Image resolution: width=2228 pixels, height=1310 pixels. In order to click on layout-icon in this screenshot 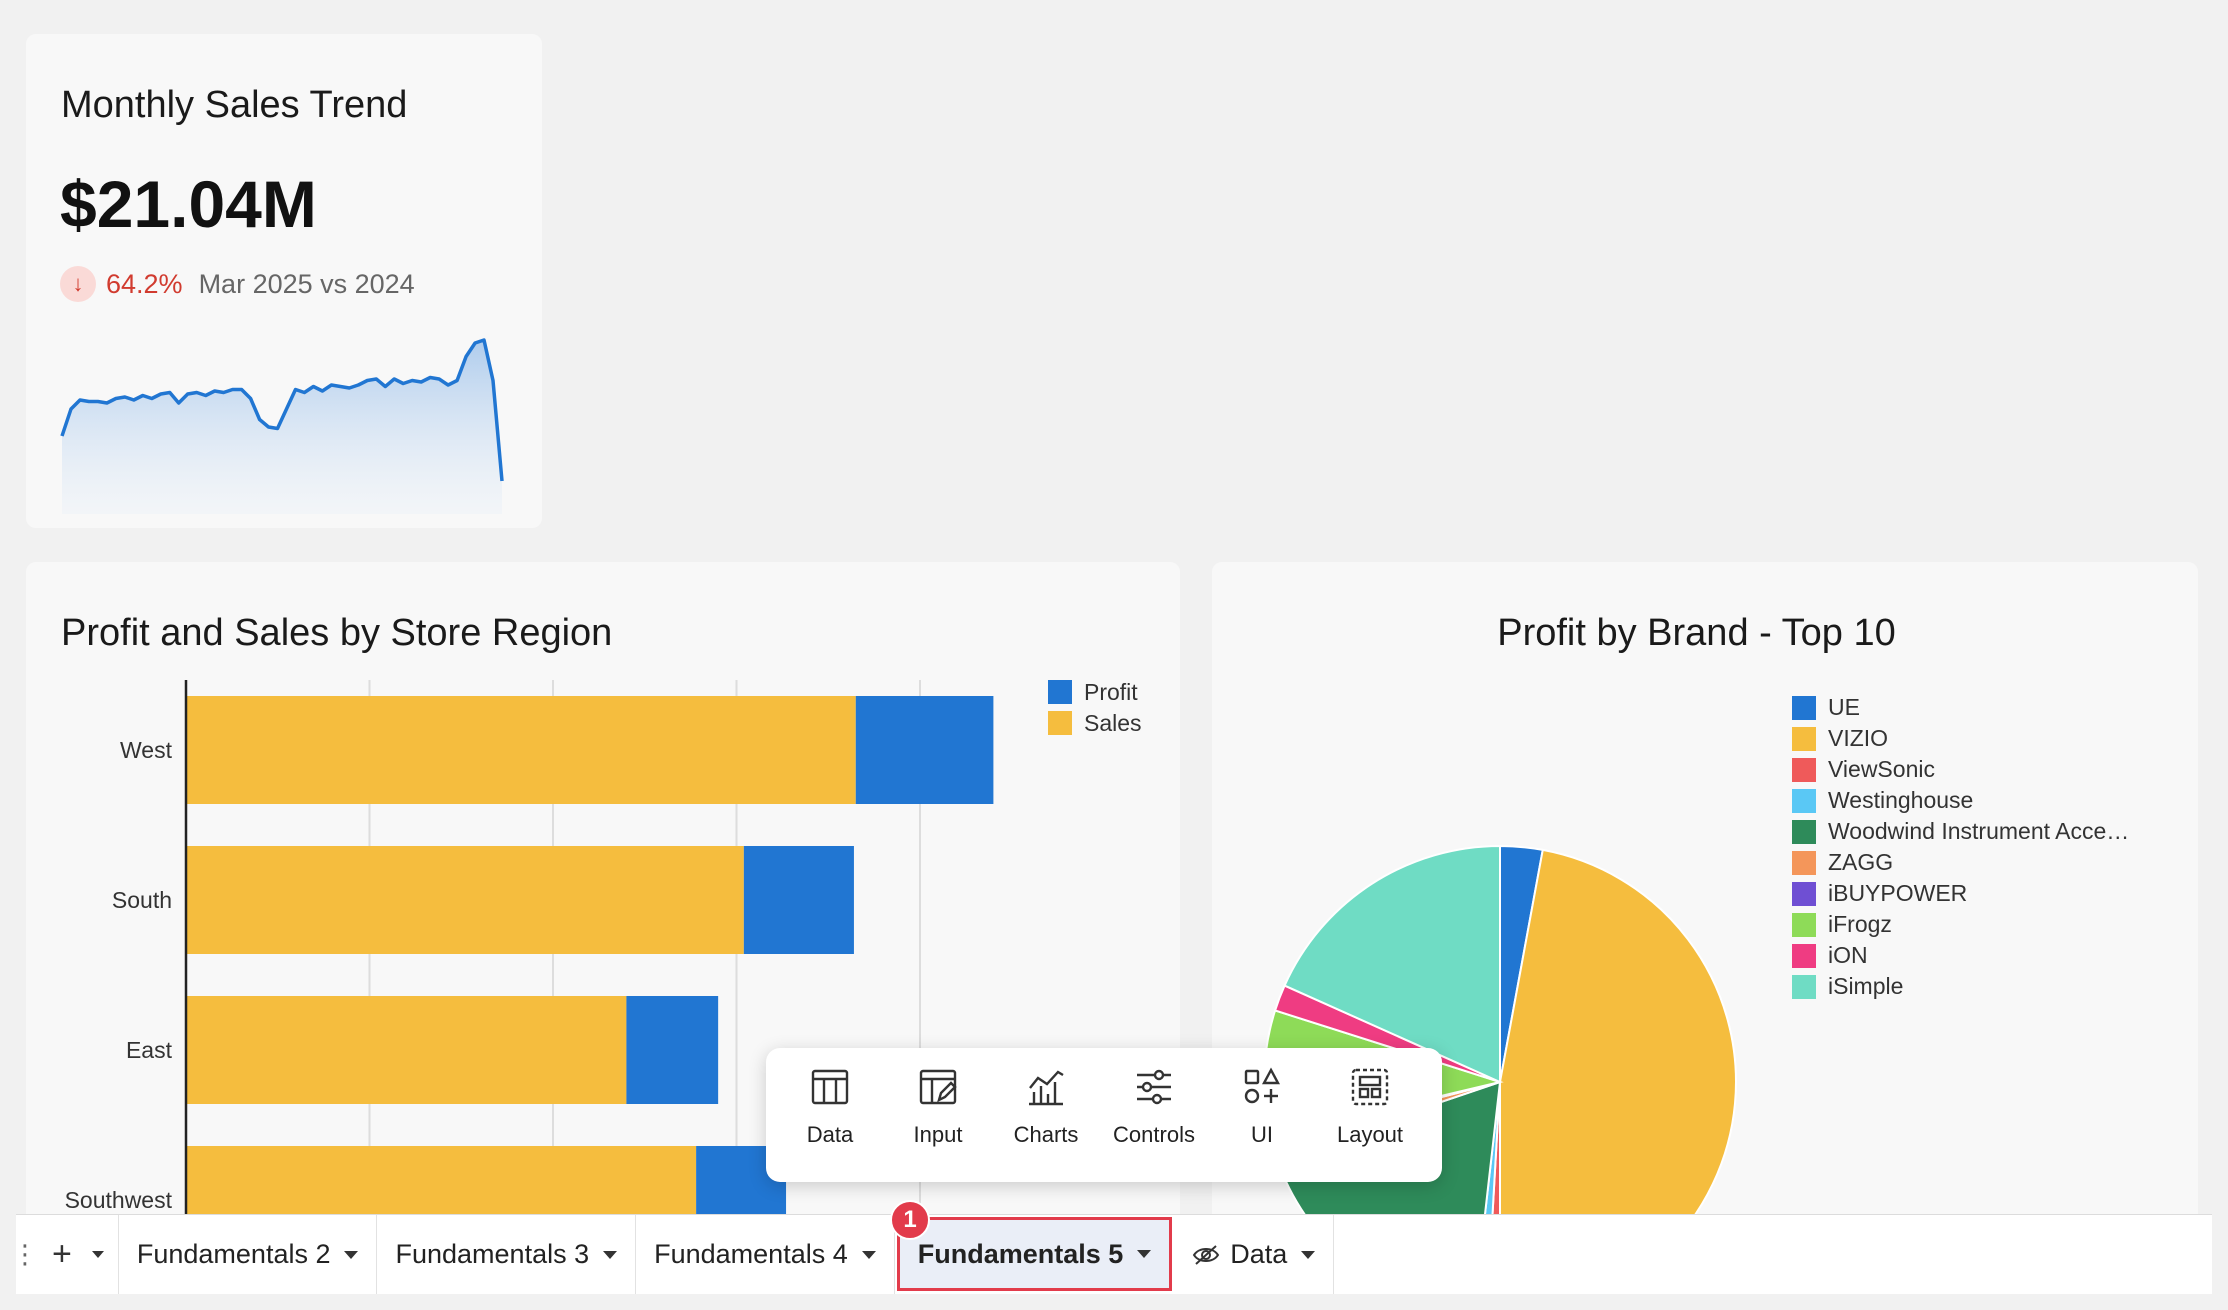, I will do `click(1370, 1087)`.